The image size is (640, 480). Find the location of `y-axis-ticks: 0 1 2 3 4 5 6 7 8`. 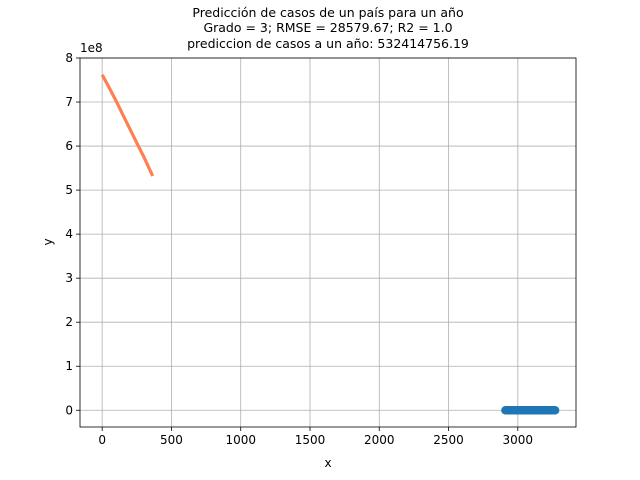

y-axis-ticks: 0 1 2 3 4 5 6 7 8 is located at coordinates (72, 234).